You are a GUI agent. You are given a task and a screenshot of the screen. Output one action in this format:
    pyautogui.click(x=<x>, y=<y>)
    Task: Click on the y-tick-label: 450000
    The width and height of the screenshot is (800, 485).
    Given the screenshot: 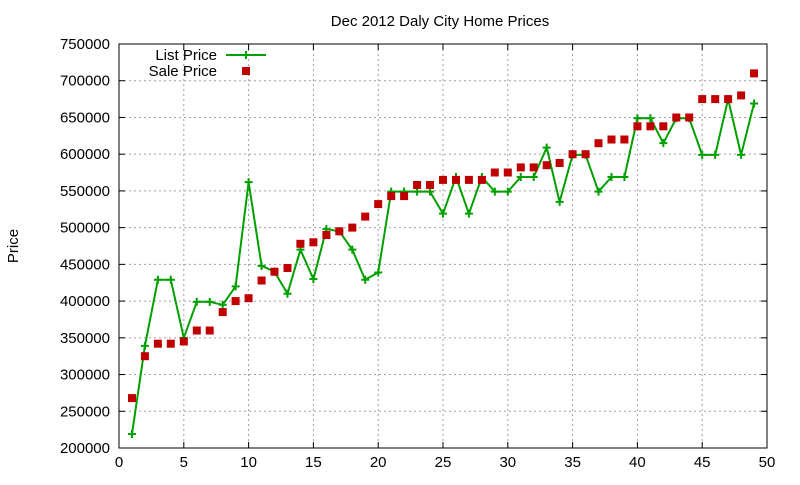 What is the action you would take?
    pyautogui.click(x=85, y=264)
    